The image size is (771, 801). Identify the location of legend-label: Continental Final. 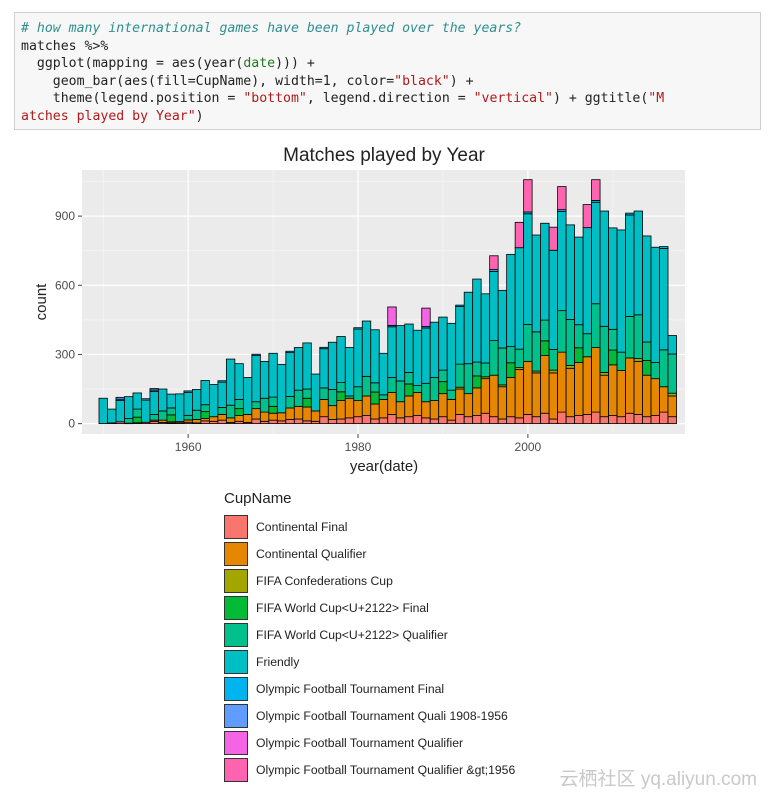
(302, 526).